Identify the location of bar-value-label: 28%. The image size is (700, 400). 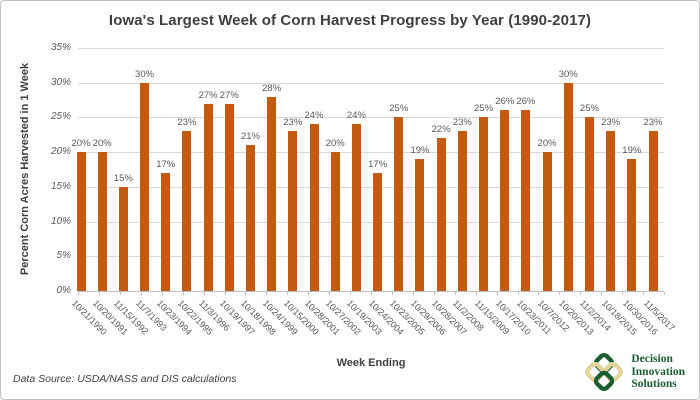
(272, 88).